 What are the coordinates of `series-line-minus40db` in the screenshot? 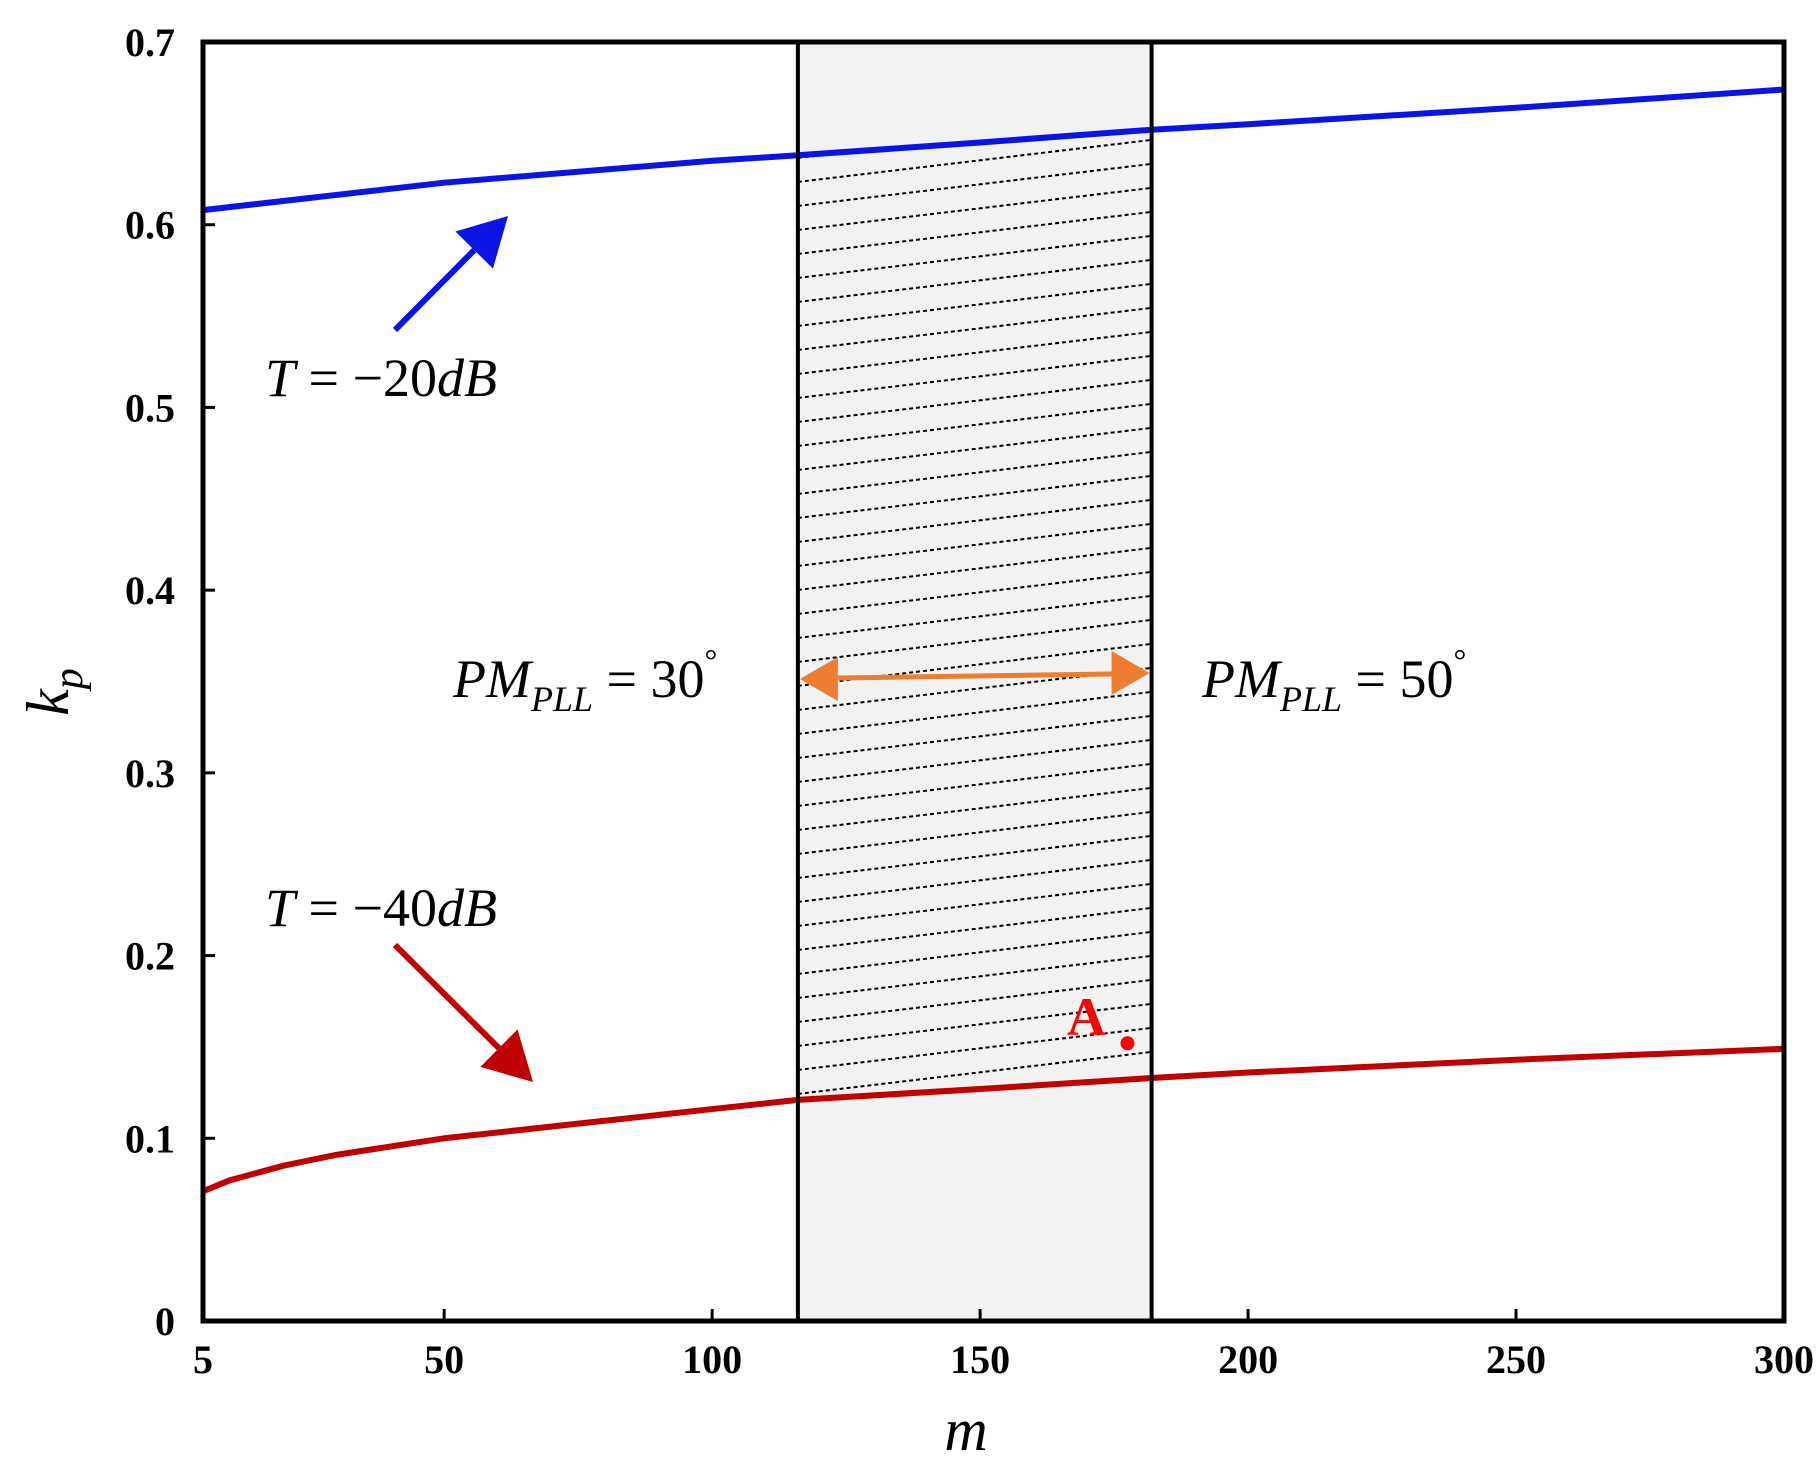 It's located at (993, 1120).